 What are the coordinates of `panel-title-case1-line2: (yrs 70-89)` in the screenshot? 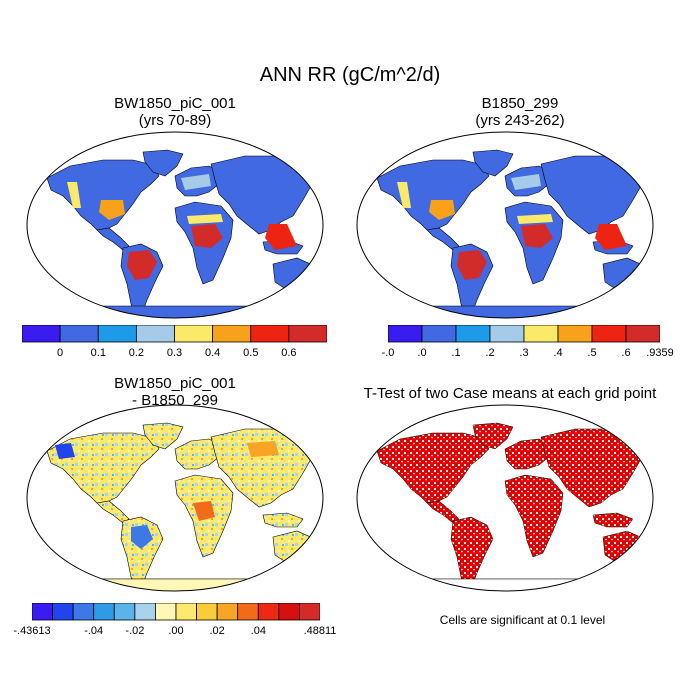 It's located at (175, 120).